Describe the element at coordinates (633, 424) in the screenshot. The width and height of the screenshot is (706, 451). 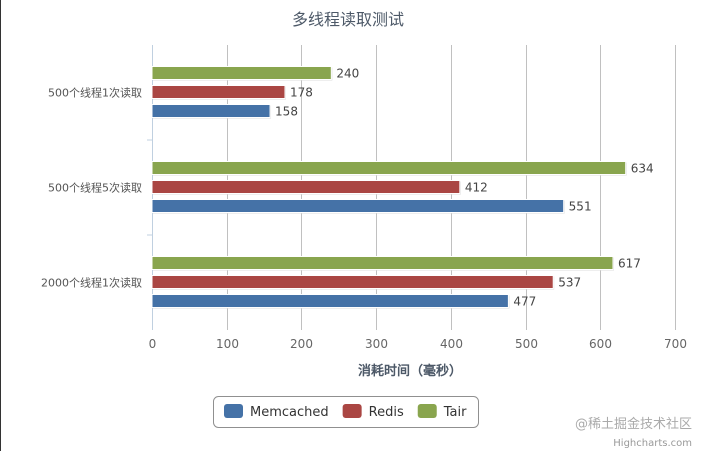
I see `watermark: @稀土掘金技术社区` at that location.